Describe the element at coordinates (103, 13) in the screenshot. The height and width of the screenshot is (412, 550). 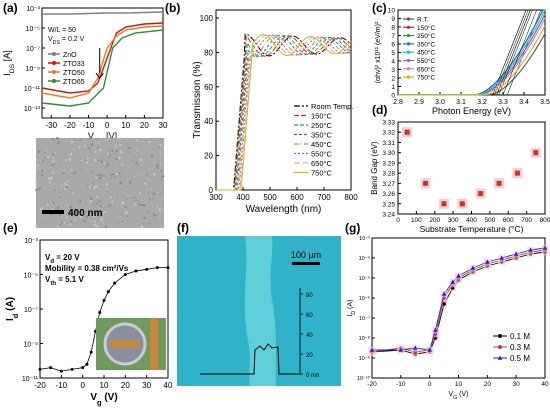
I see `panel-a-series-ZnO` at that location.